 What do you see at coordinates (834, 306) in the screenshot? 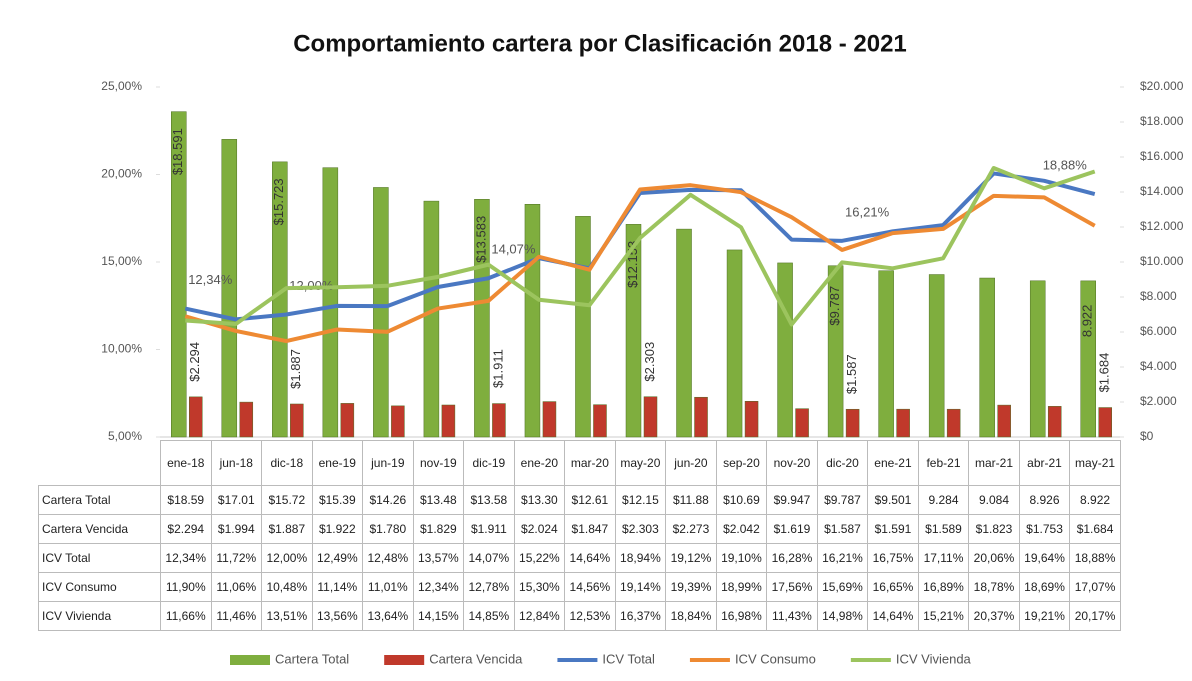
I see `data-label: $9.787` at bounding box center [834, 306].